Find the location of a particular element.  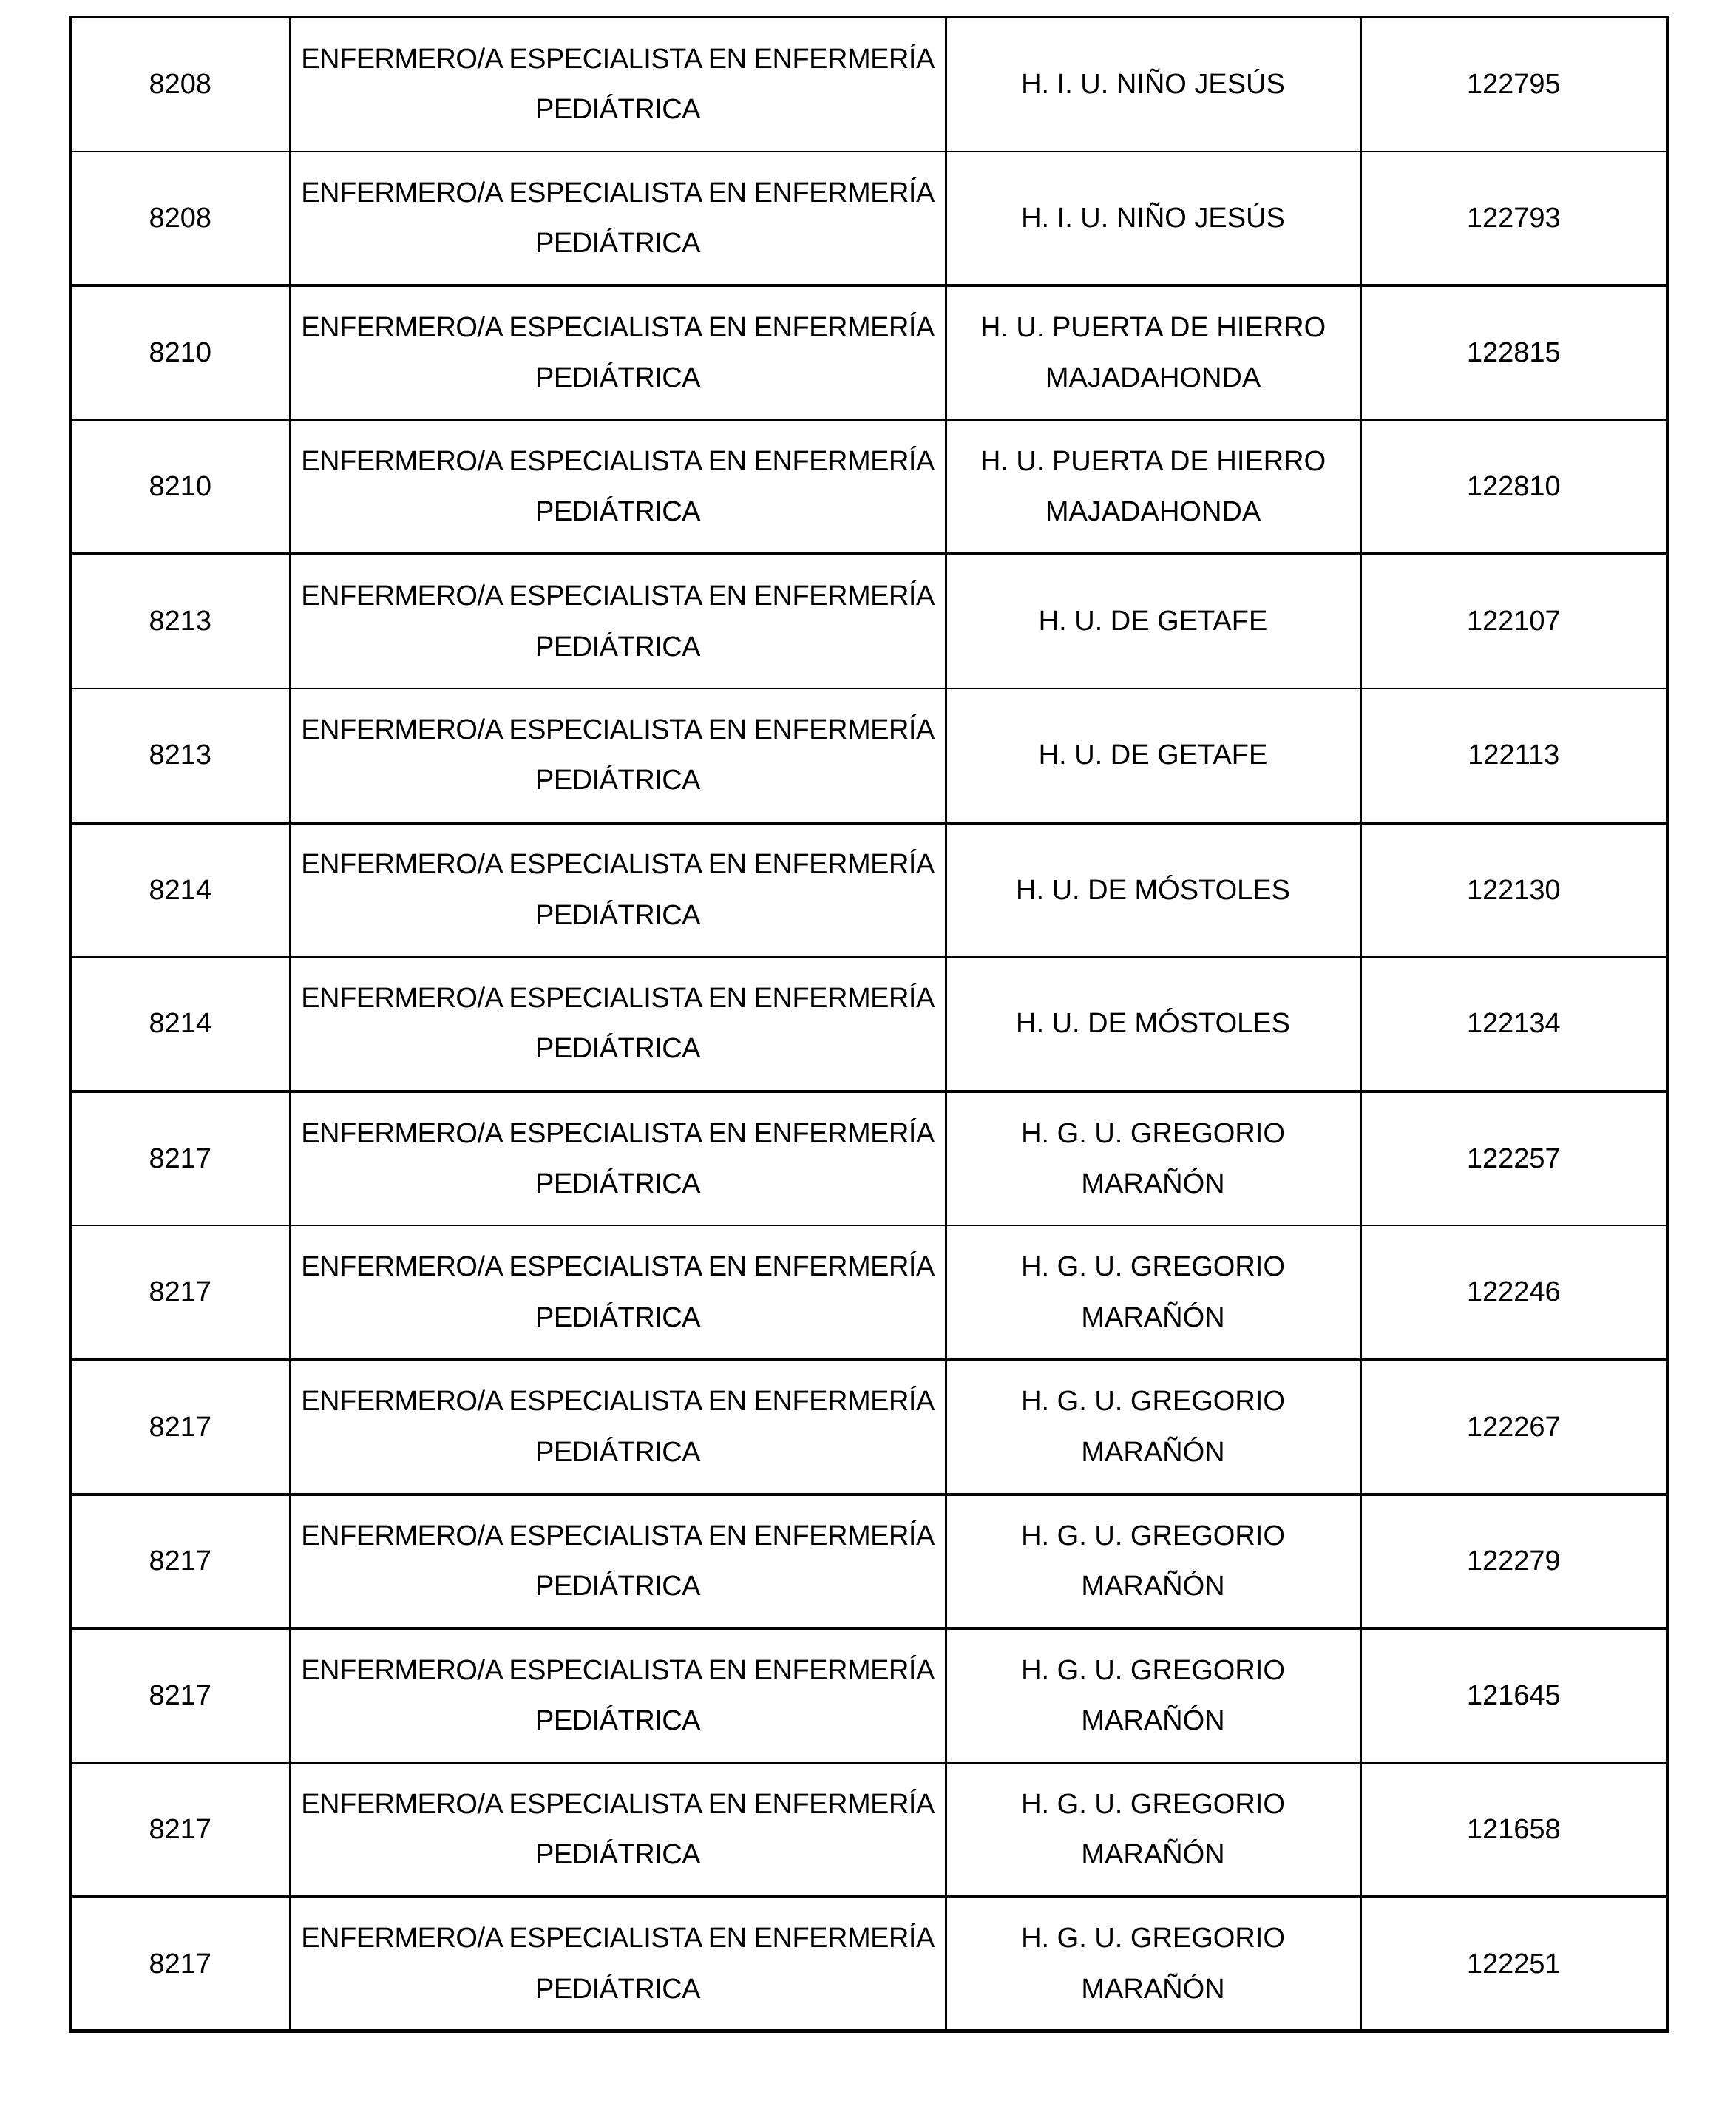

cell-order-number: 122257 is located at coordinates (1513, 1159).